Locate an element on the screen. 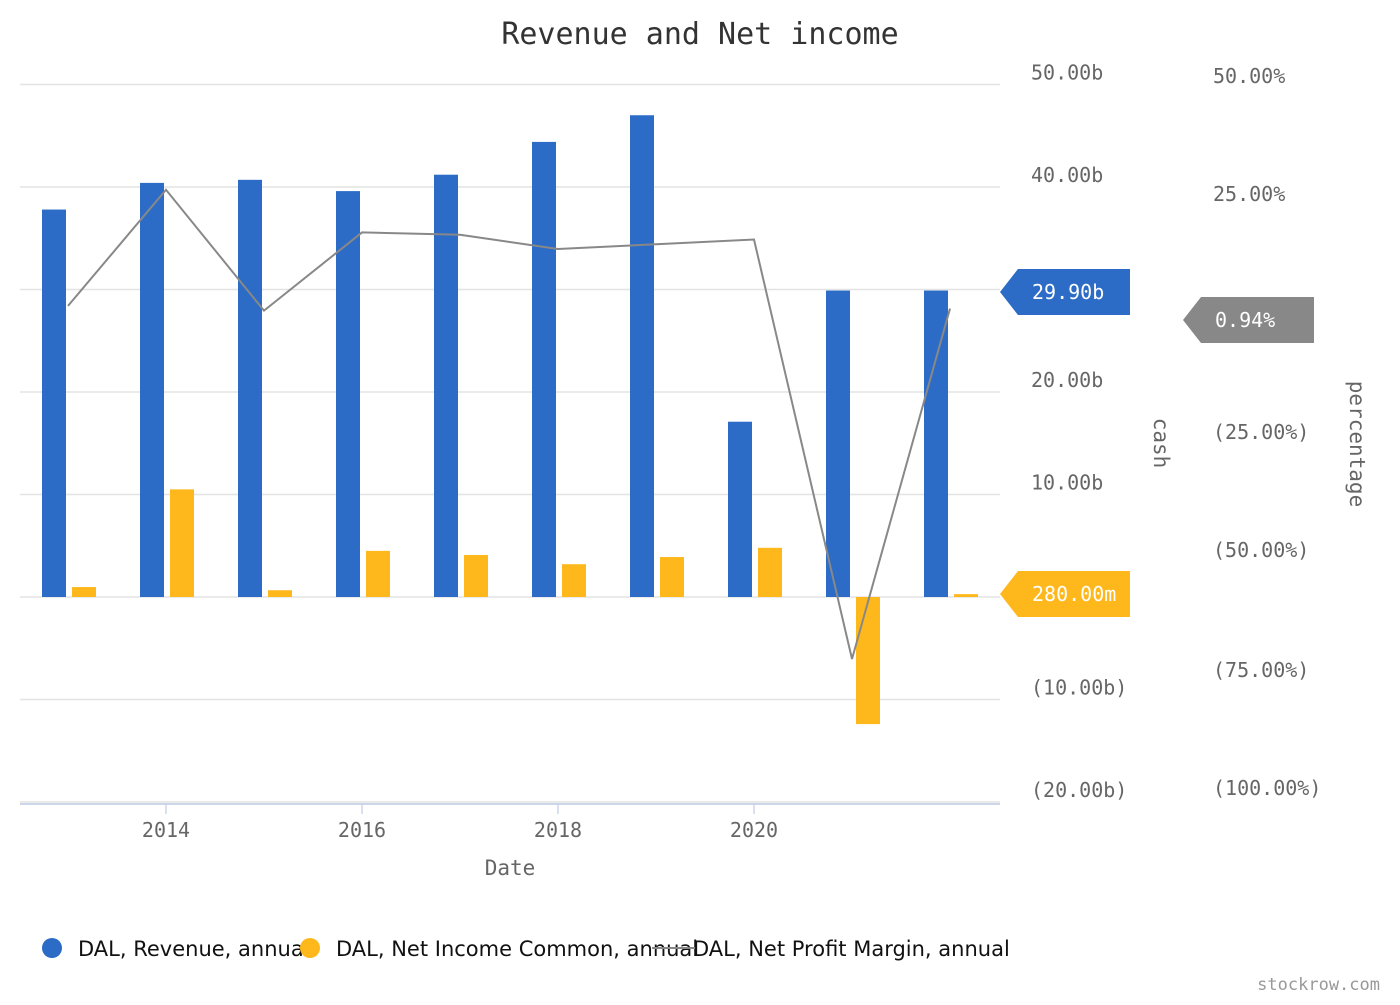 The height and width of the screenshot is (1005, 1400). legend-revenue-label: DAL, Revenue, annual is located at coordinates (194, 949).